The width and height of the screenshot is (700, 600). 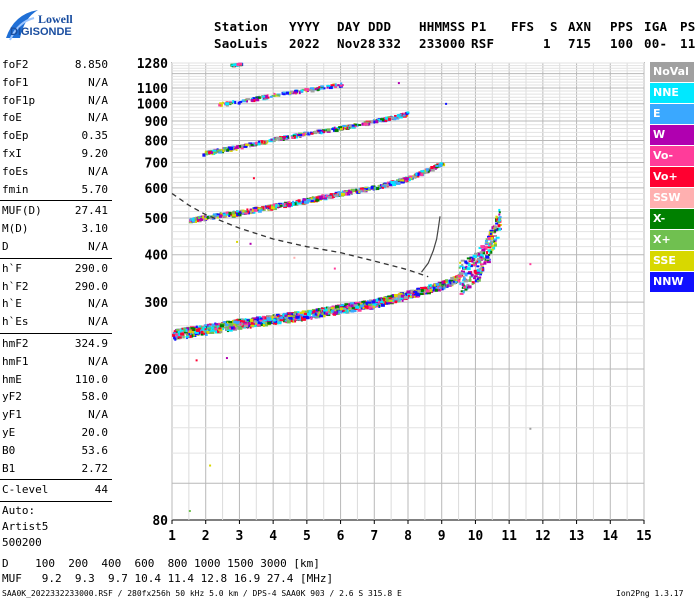 What do you see at coordinates (672, 177) in the screenshot?
I see `legend-item: Vo+` at bounding box center [672, 177].